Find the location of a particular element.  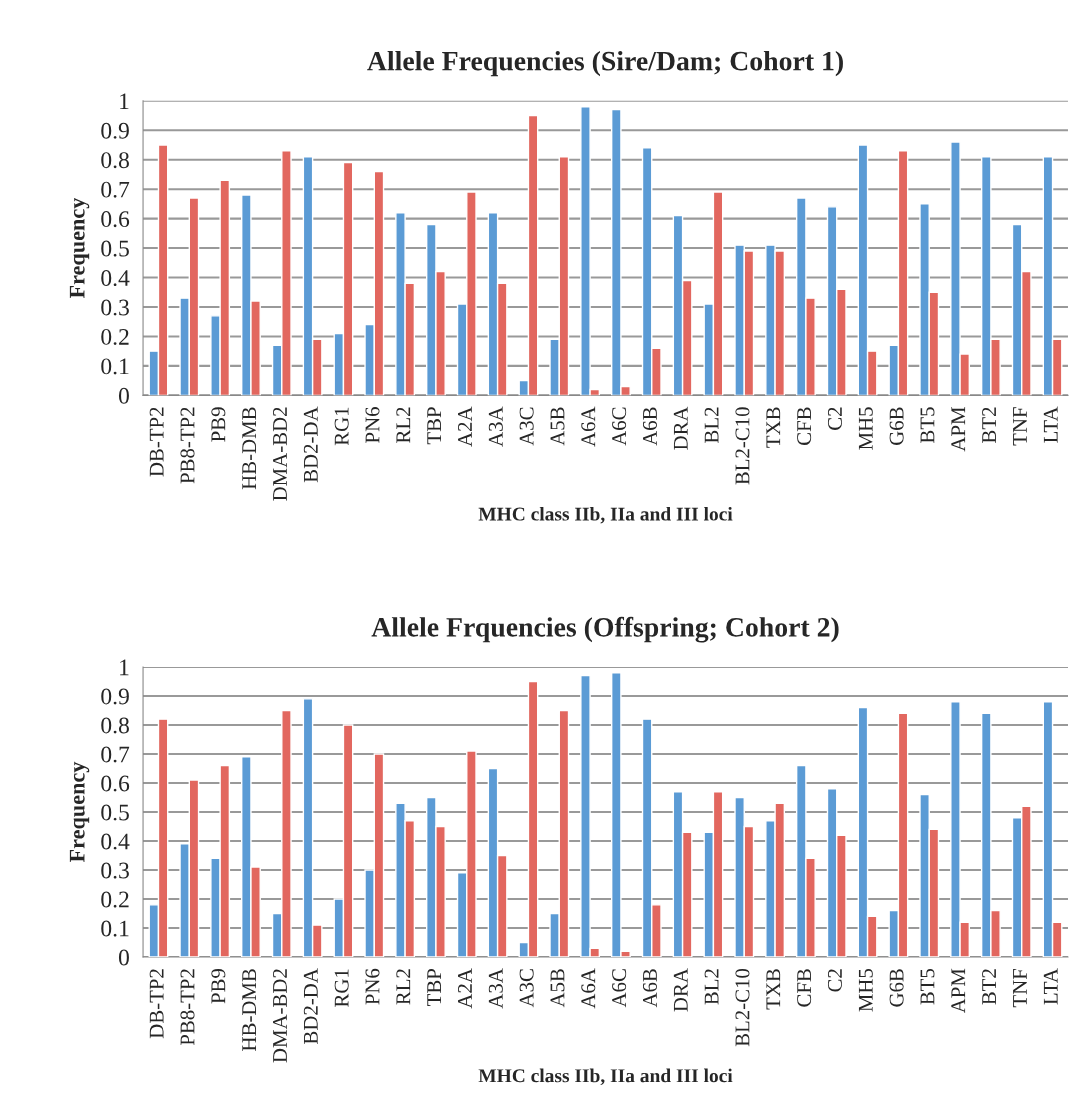

chart-title: Allele Frquencies (Offspring; Cohort 2) is located at coordinates (605, 629).